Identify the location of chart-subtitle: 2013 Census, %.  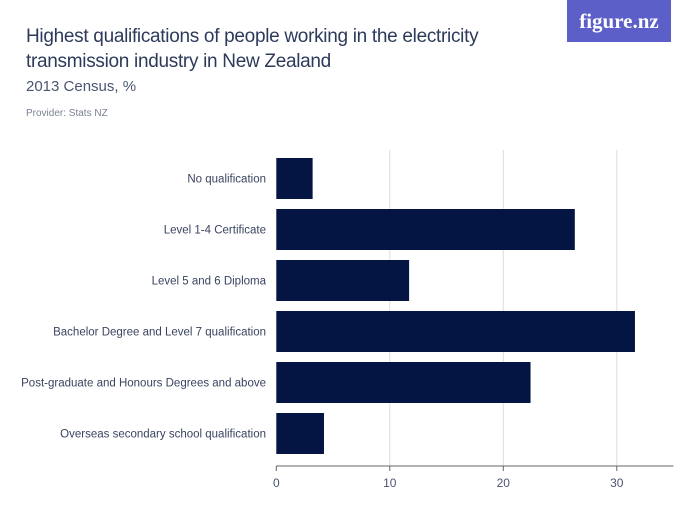
(81, 86).